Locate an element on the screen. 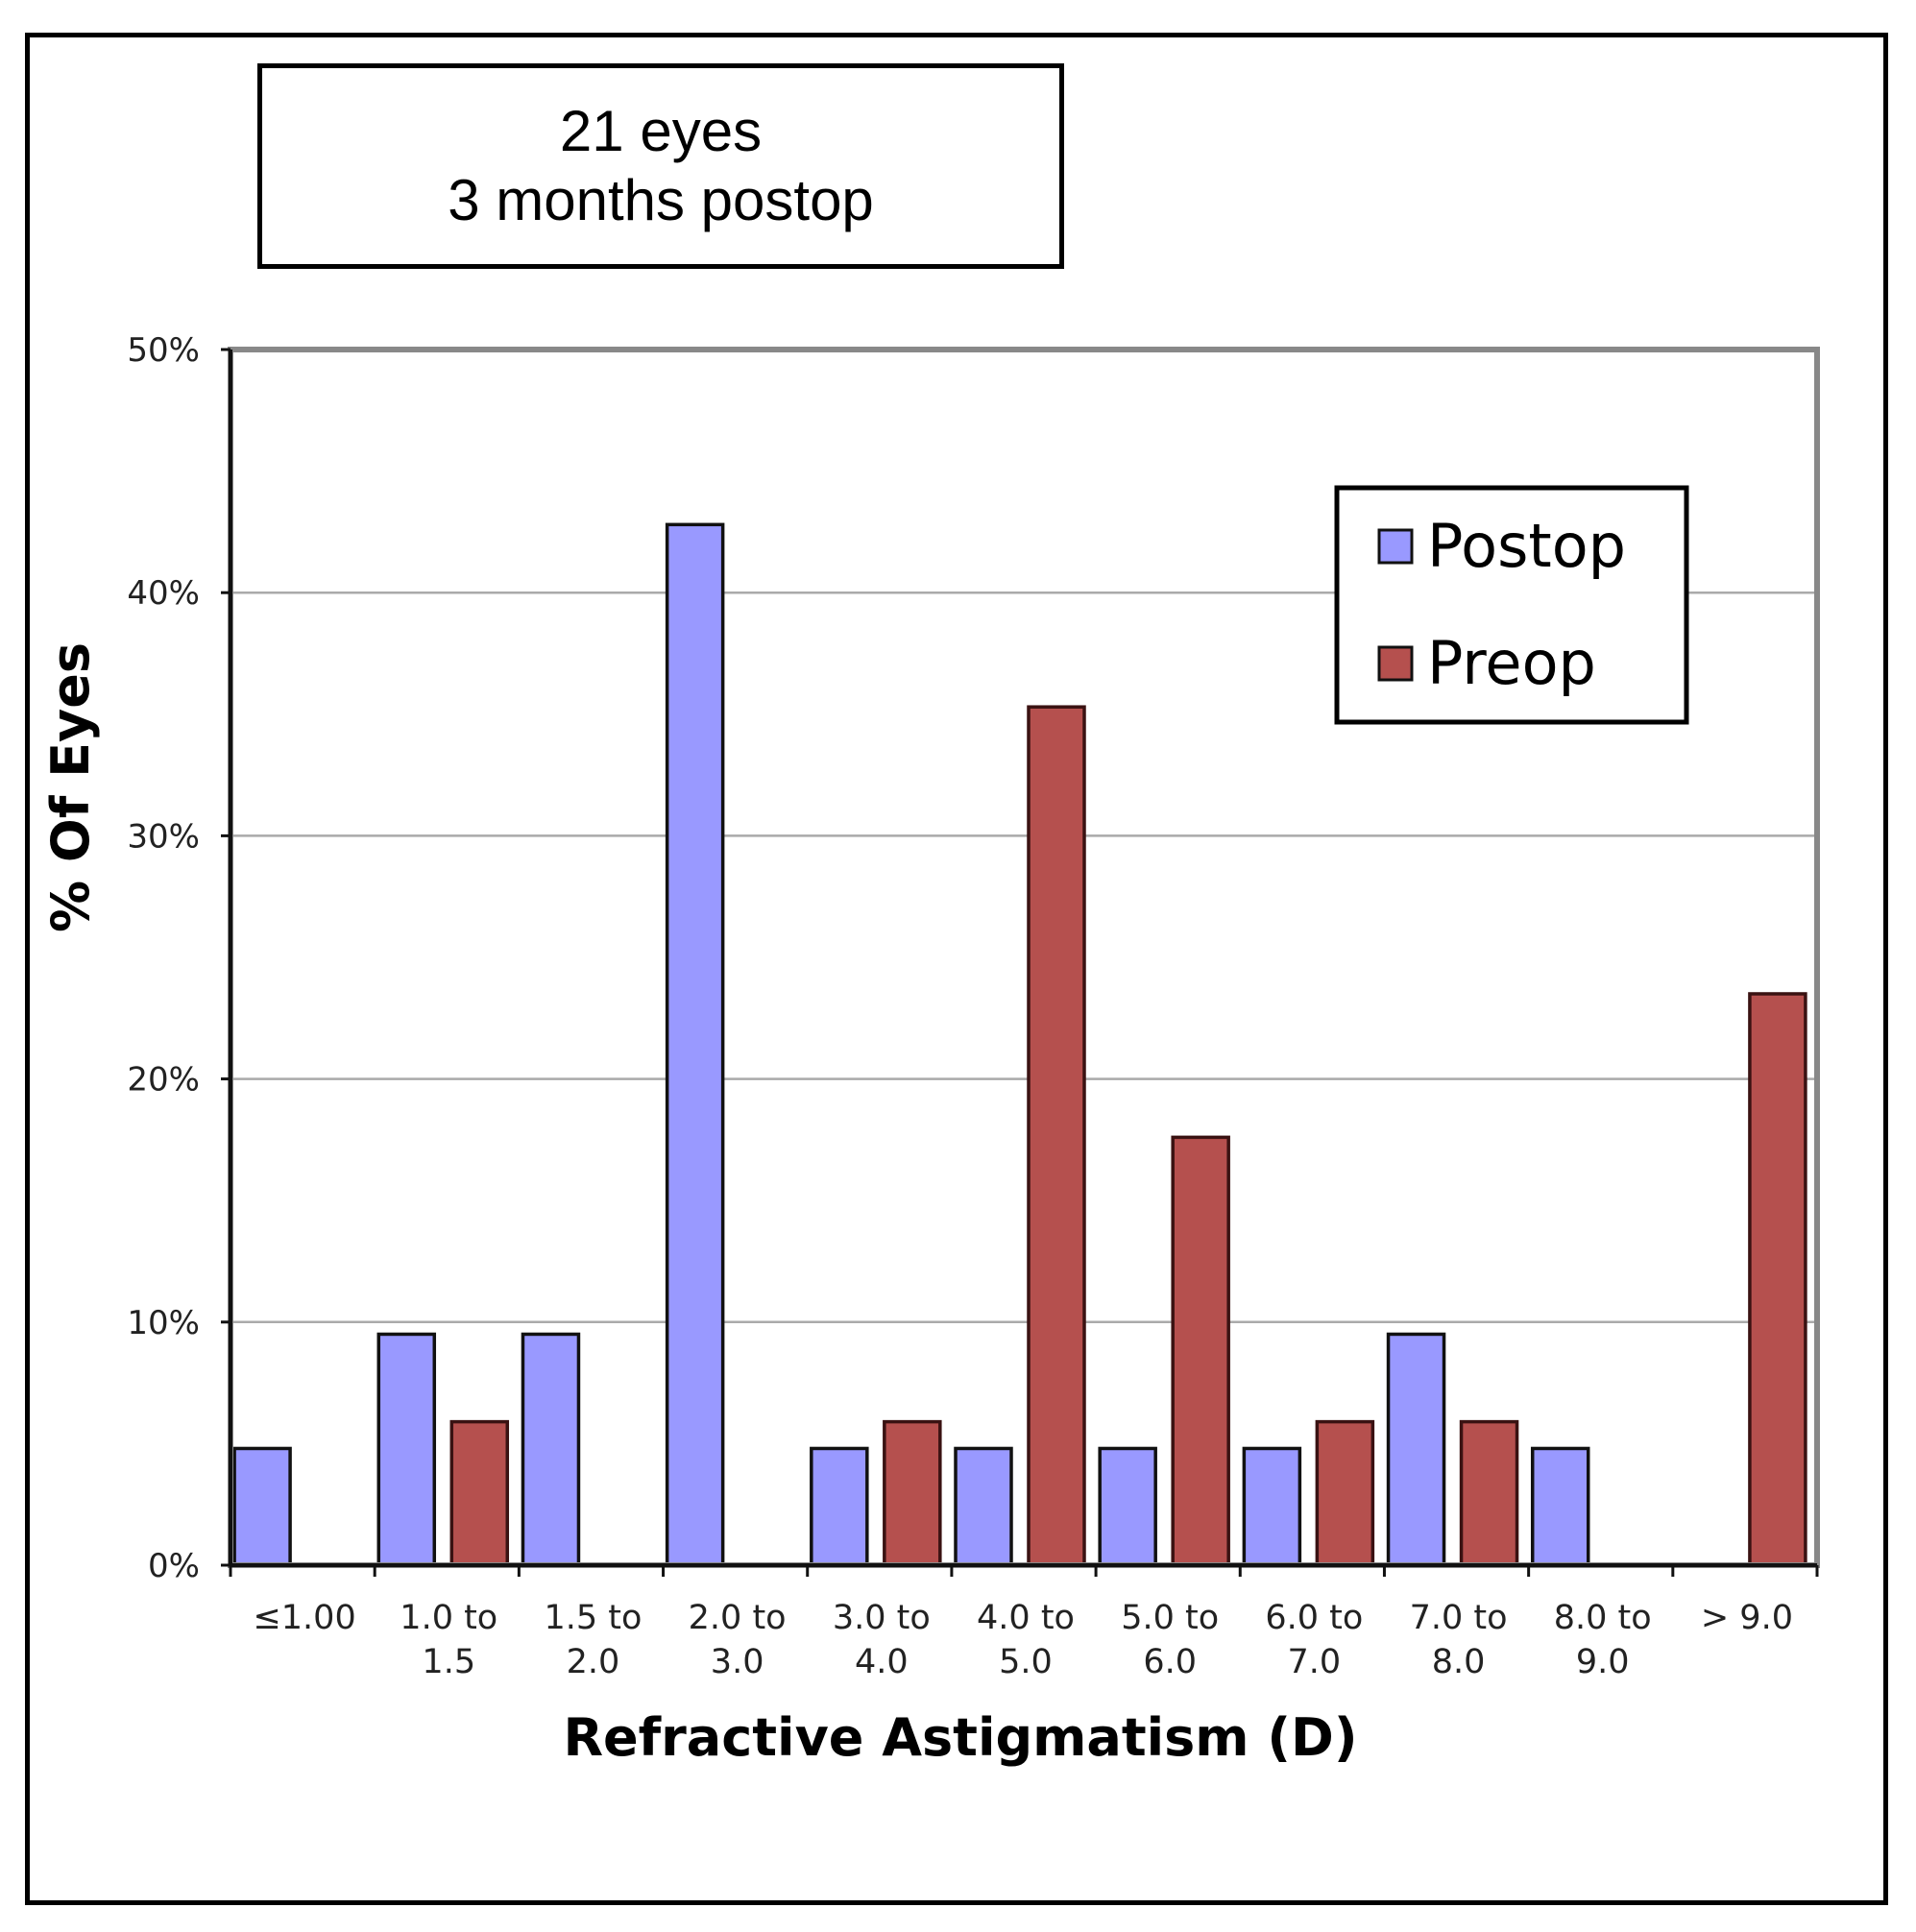  x-tick-label: 2.0 is located at coordinates (593, 1662).